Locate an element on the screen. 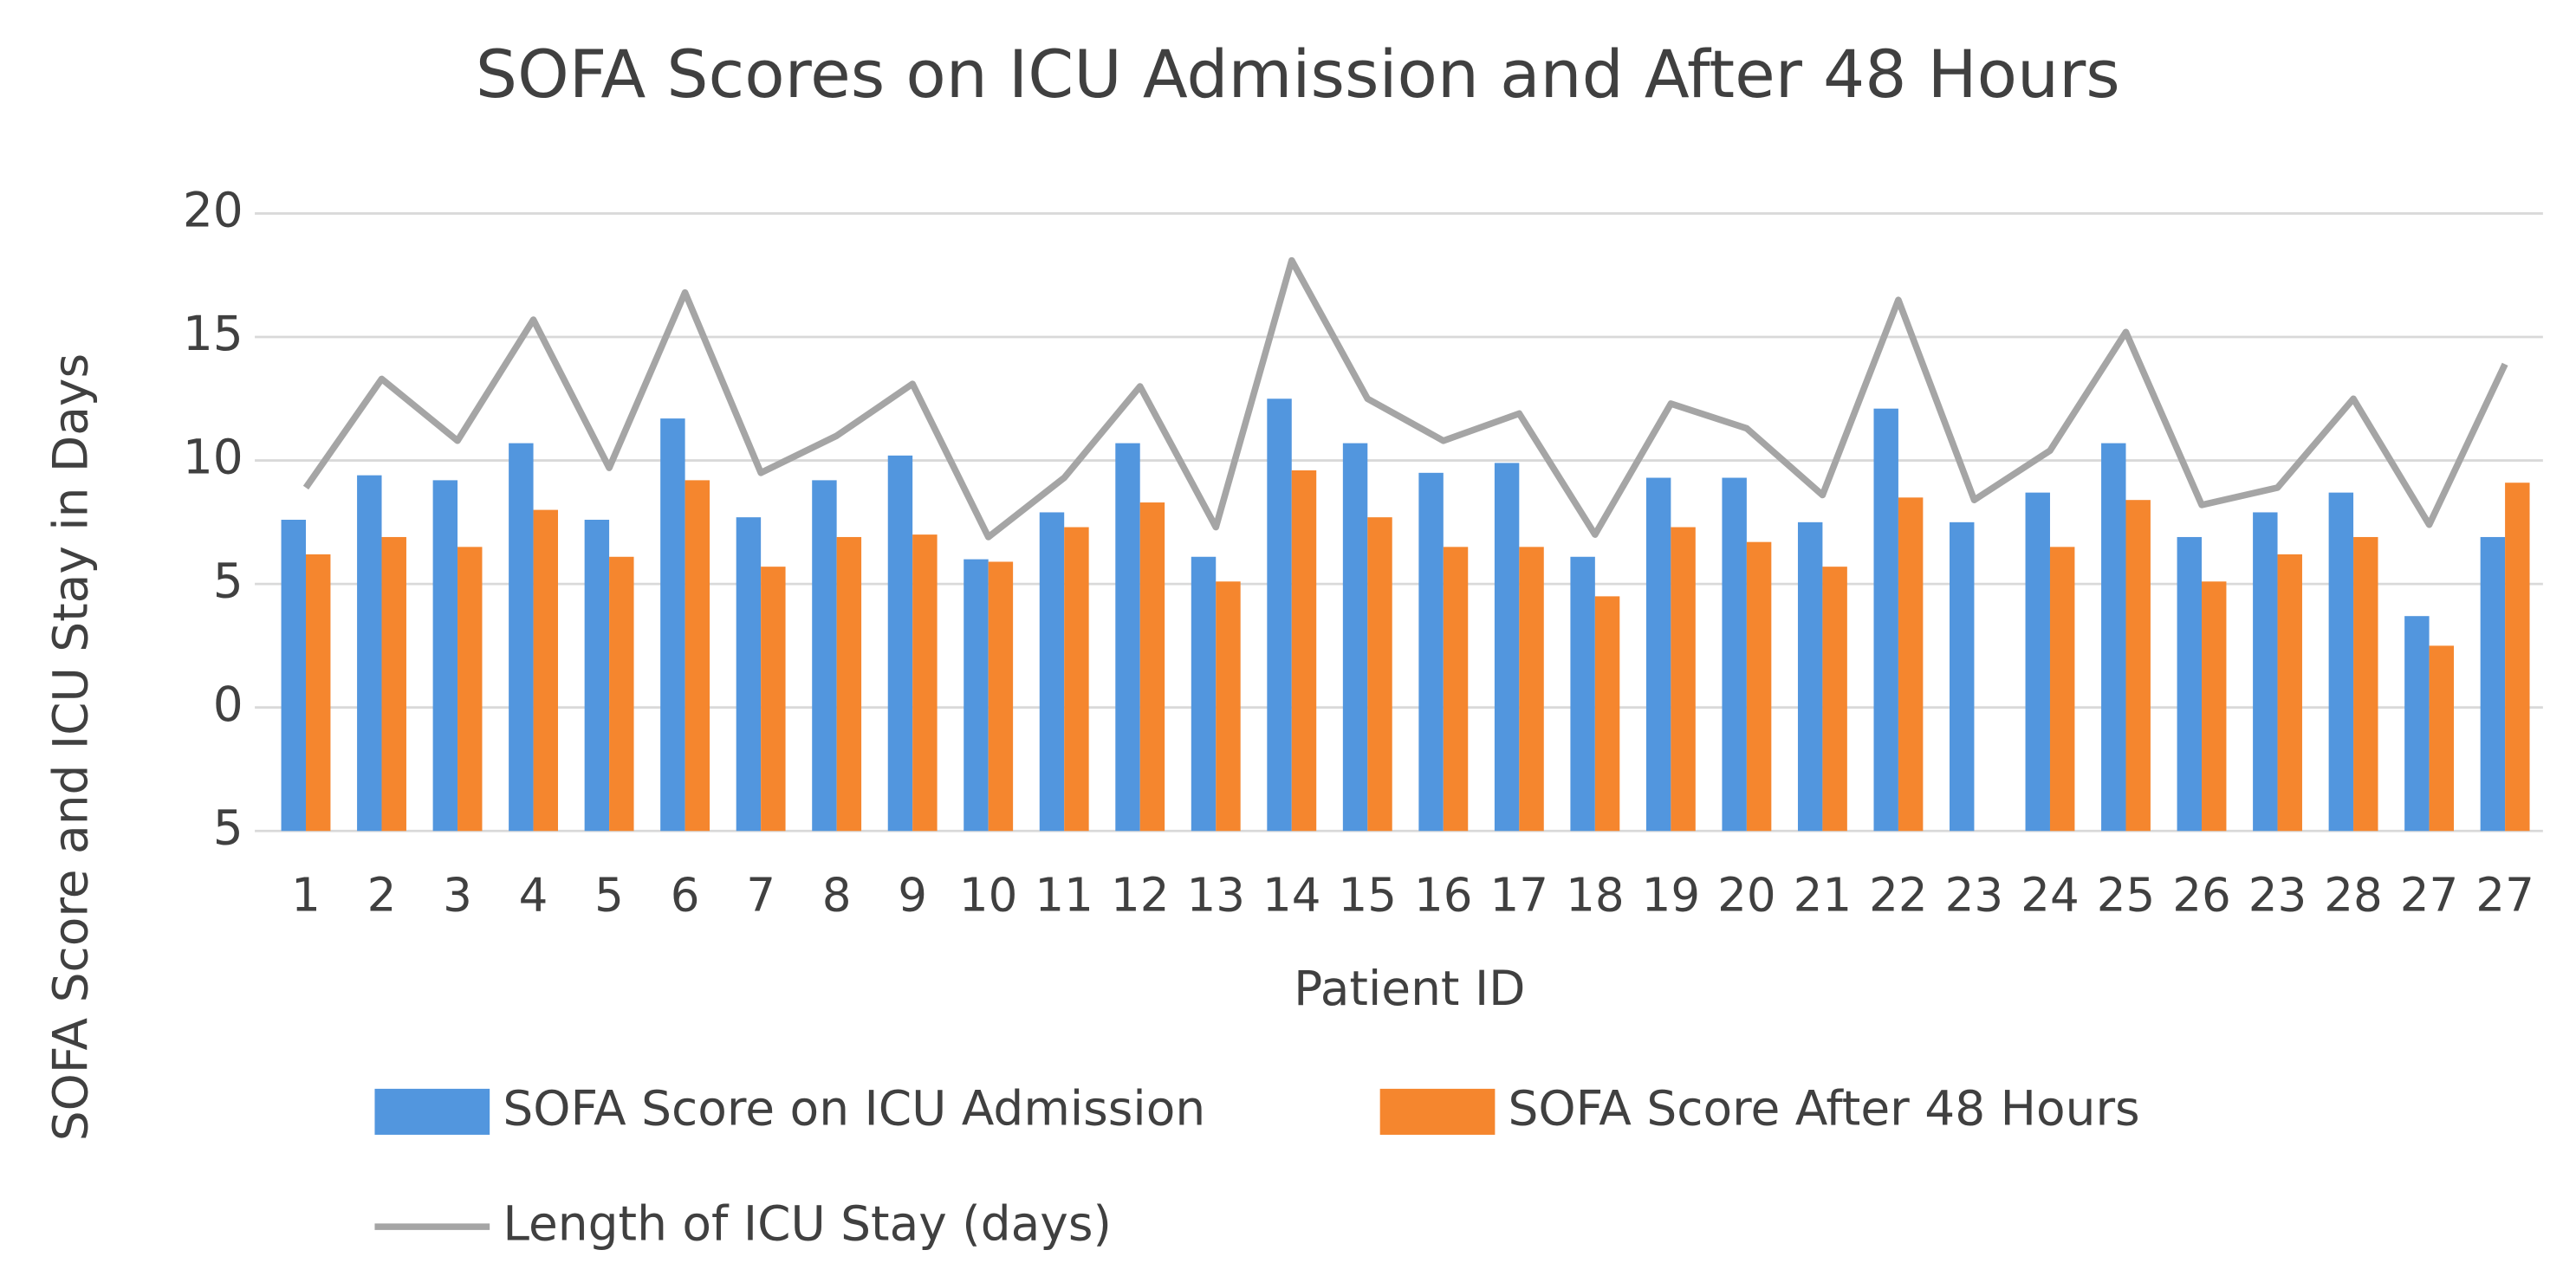  x-tick-label: 26 is located at coordinates (2201, 896).